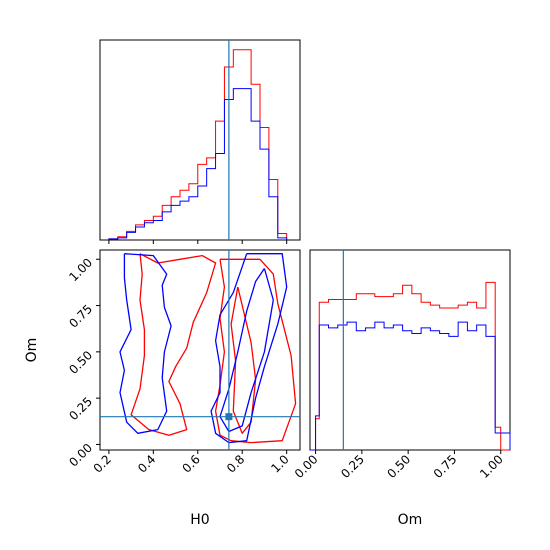  What do you see at coordinates (352, 466) in the screenshot?
I see `hist-om-x-tick-label: 0.25` at bounding box center [352, 466].